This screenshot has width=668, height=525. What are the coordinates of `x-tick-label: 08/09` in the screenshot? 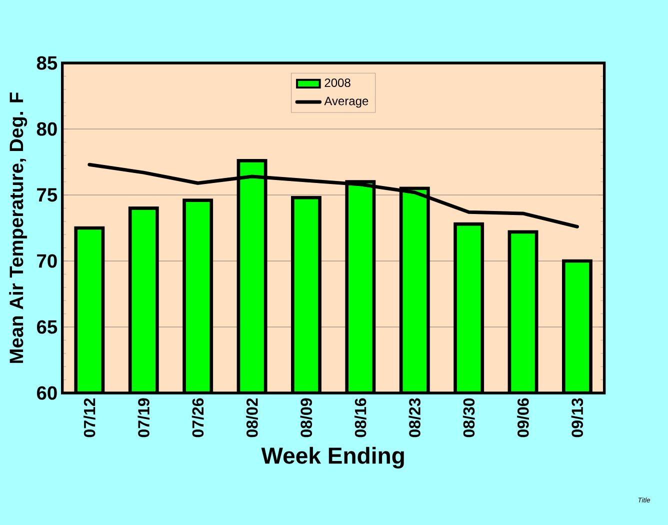 It's located at (306, 418).